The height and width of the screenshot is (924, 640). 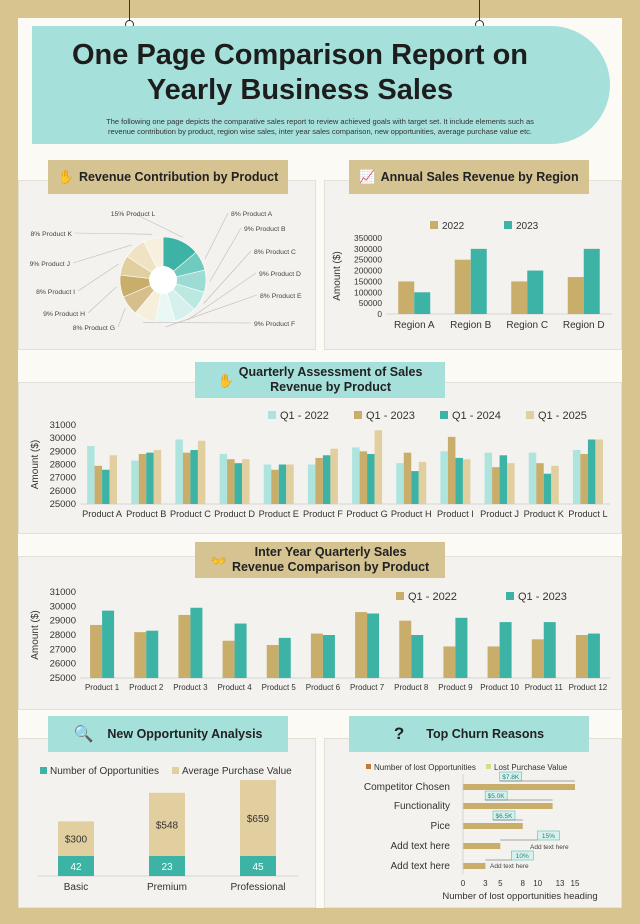 What do you see at coordinates (497, 796) in the screenshot?
I see `data-callout-label: $5.0K` at bounding box center [497, 796].